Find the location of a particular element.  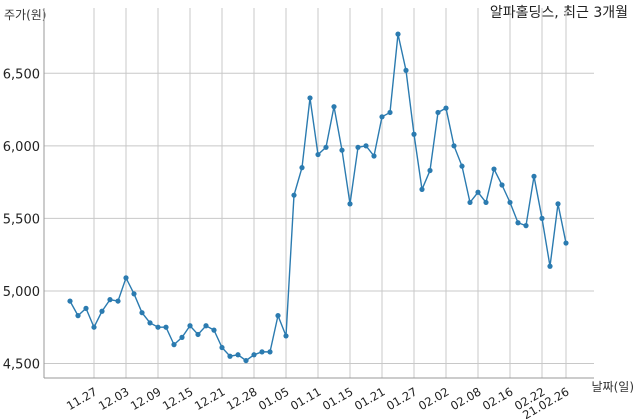

y-ticks: 4,500 5,000 5,500 6,000 6,500 is located at coordinates (21, 219).